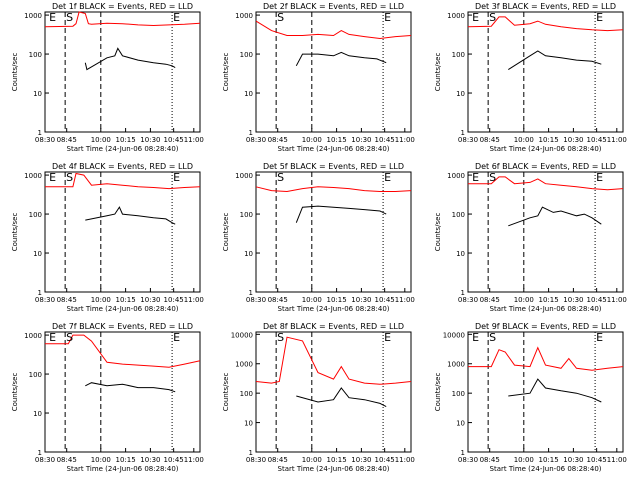  Describe the element at coordinates (333, 326) in the screenshot. I see `panel-title: Det 8f BLACK = Events, RED = LLD` at that location.